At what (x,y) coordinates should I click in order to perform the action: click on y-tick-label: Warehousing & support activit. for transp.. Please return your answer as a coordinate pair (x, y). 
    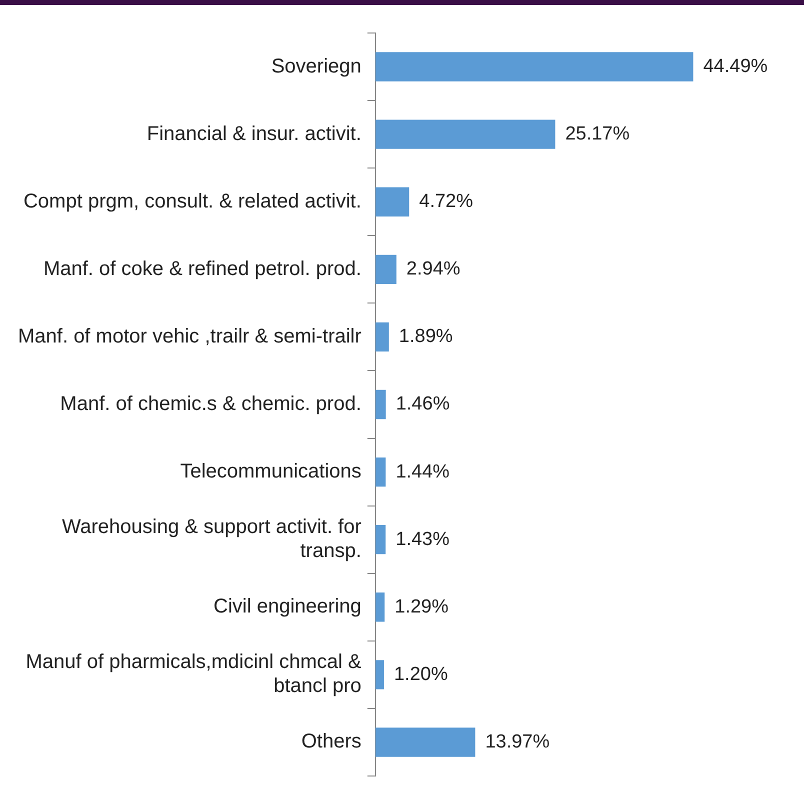
    Looking at the image, I should click on (212, 539).